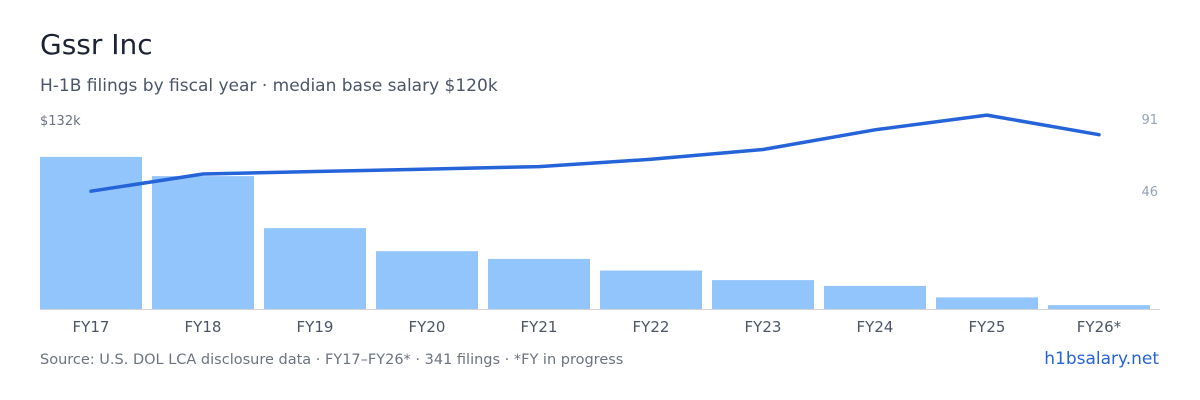 This screenshot has width=1200, height=400. I want to click on x-tick-label: FY19, so click(315, 327).